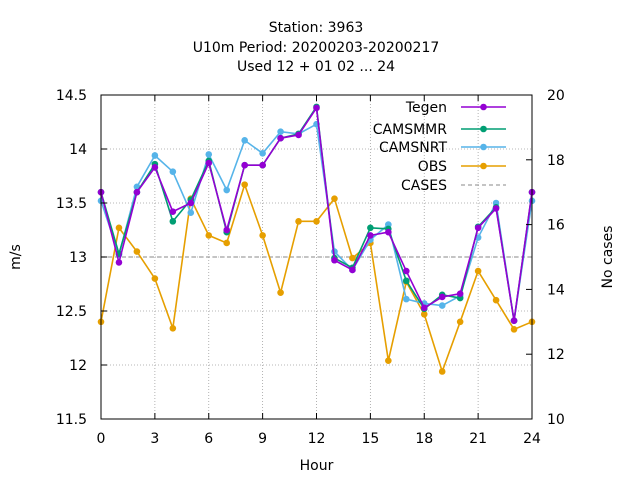  I want to click on y-tick-label: 14.5, so click(71, 96).